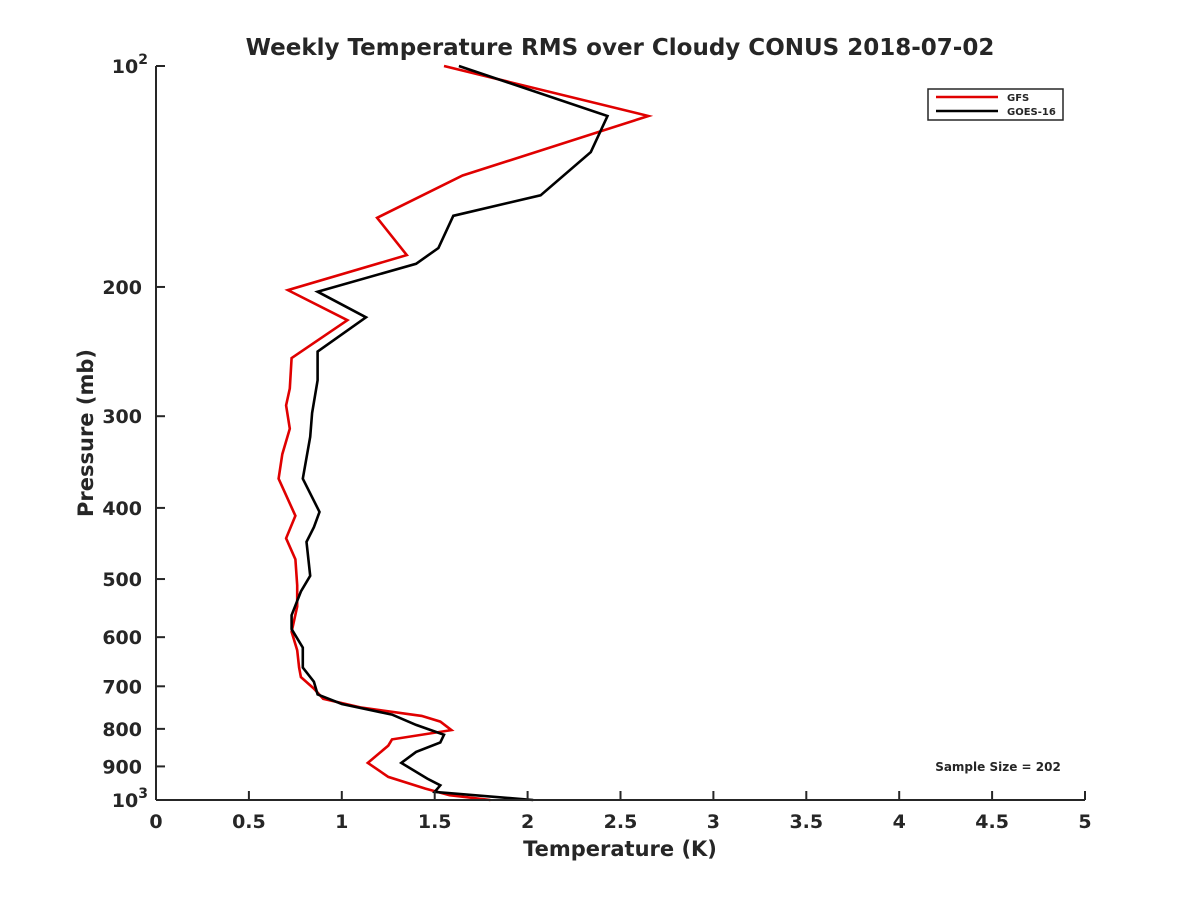 The width and height of the screenshot is (1200, 900). I want to click on x-tick-label: 5, so click(1084, 822).